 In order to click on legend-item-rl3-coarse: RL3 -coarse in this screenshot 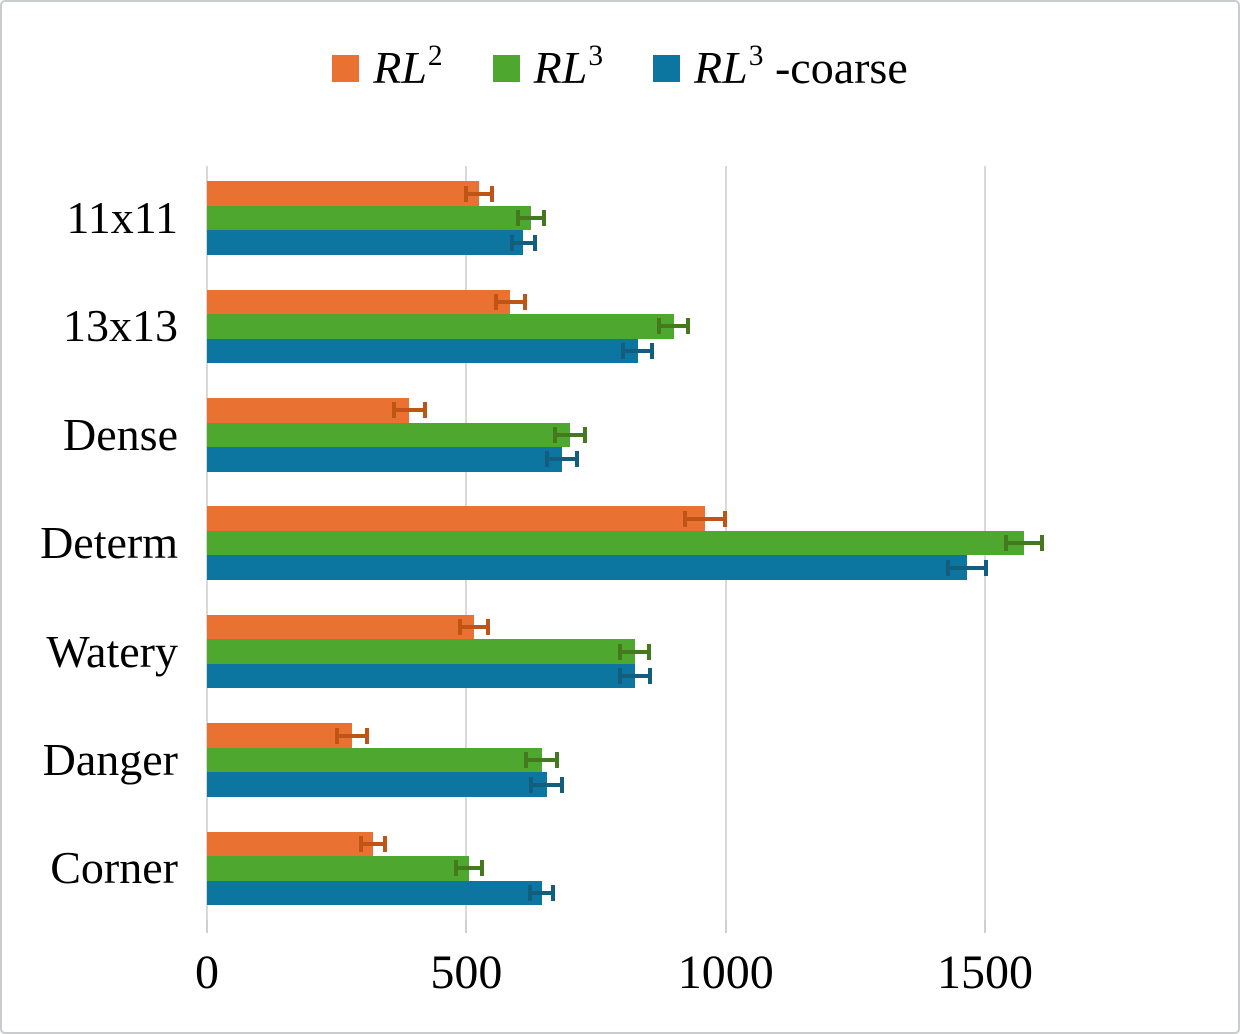, I will do `click(780, 67)`.